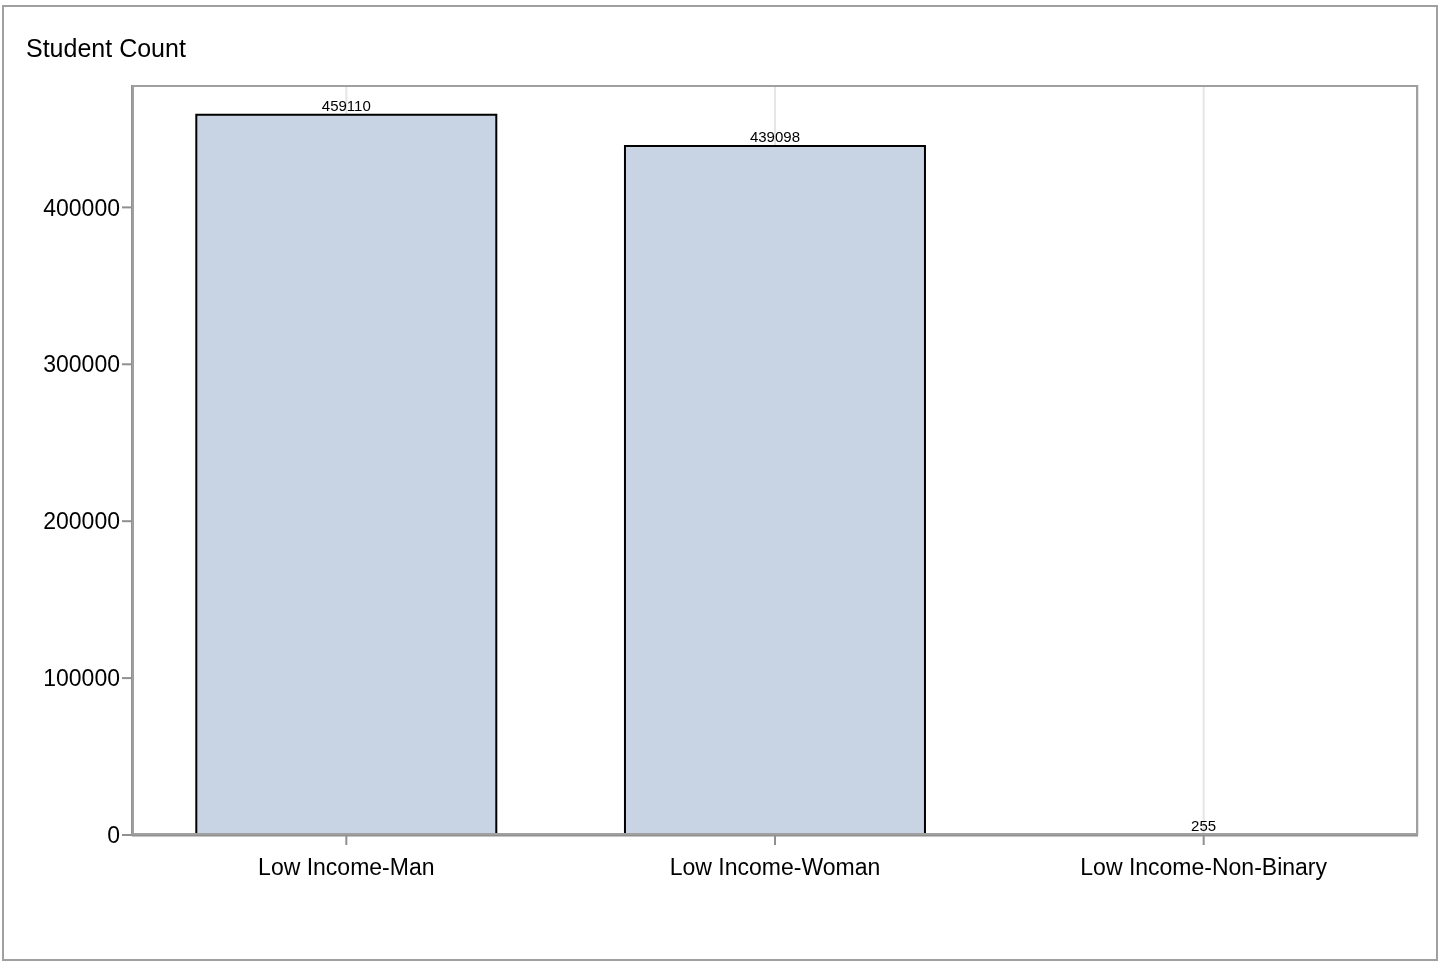 This screenshot has width=1442, height=961. Describe the element at coordinates (346, 867) in the screenshot. I see `x-tick-label: Low Income-Man` at that location.